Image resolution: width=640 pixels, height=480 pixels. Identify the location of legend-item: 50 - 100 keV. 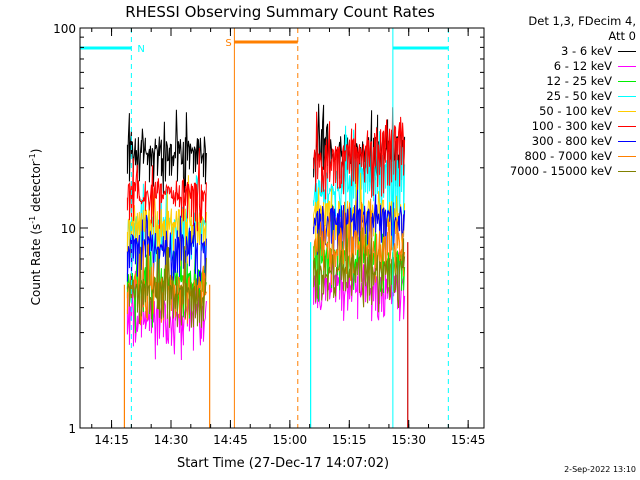
(573, 111).